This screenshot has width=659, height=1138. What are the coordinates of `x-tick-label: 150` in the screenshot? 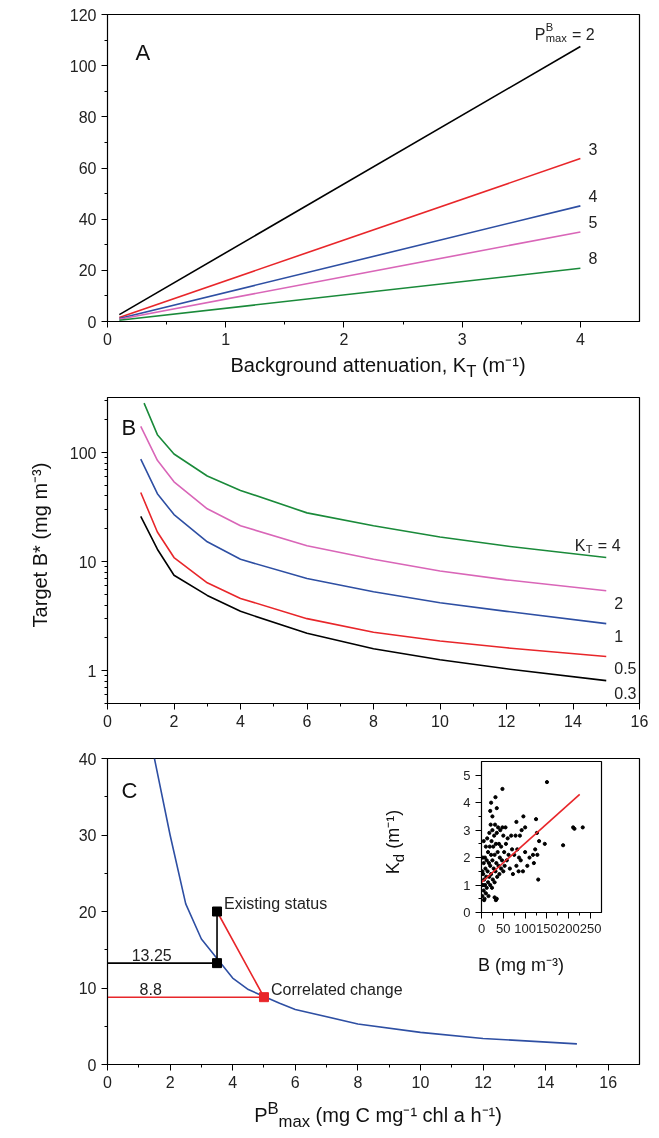 It's located at (547, 928).